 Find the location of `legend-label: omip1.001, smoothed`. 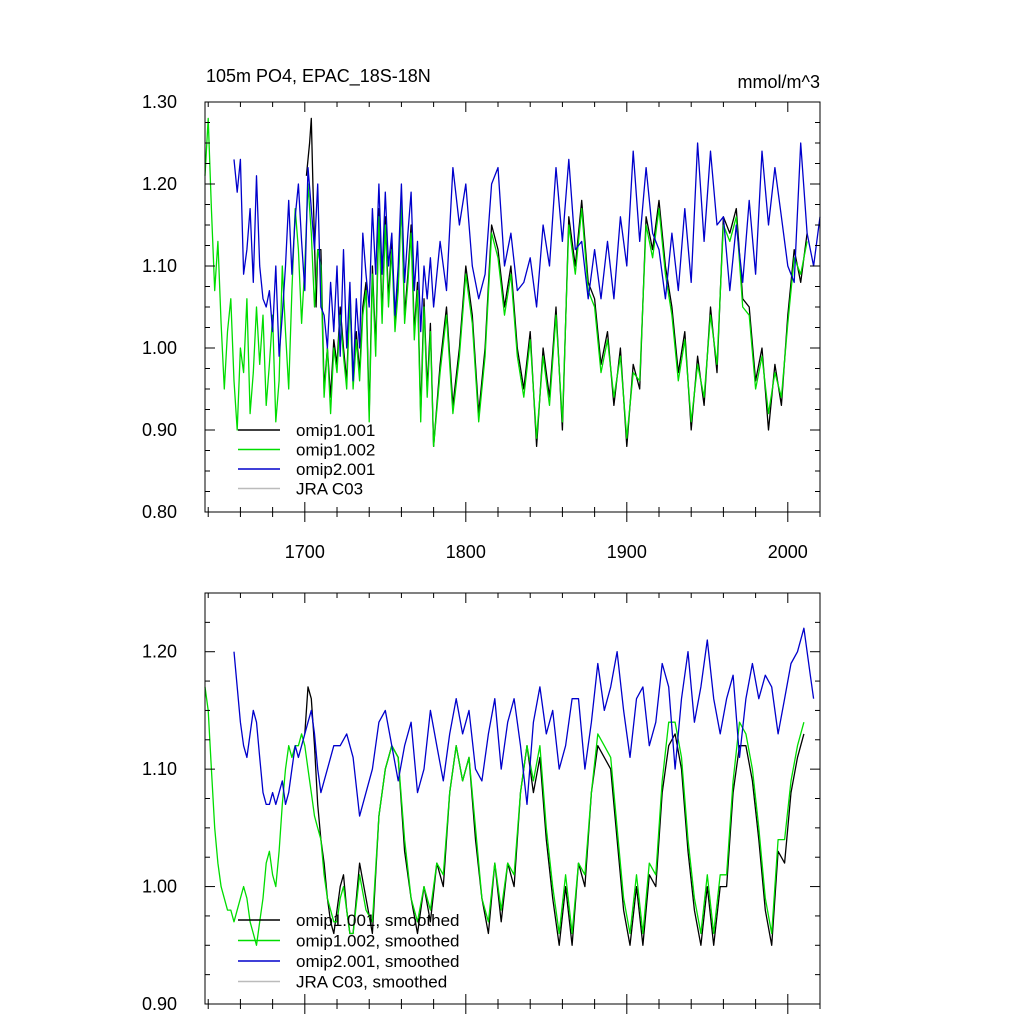

legend-label: omip1.001, smoothed is located at coordinates (378, 920).